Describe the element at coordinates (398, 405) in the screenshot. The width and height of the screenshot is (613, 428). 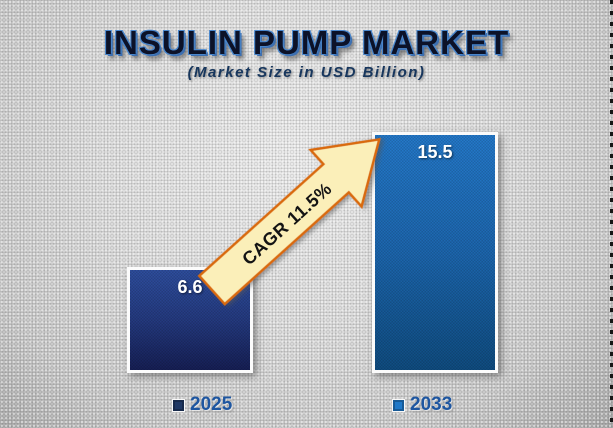
I see `legend-swatch-2033` at that location.